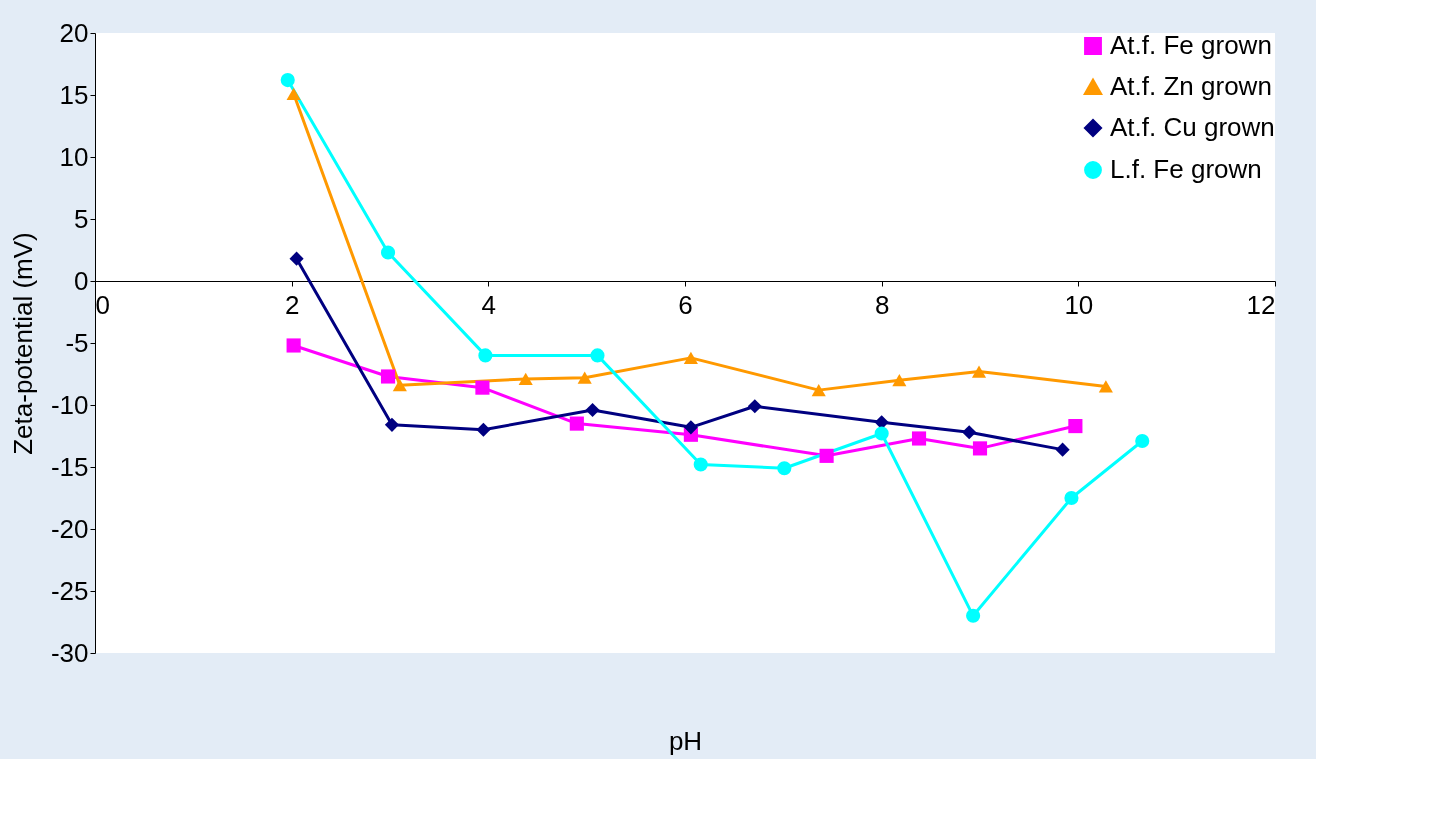 This screenshot has height=817, width=1433. I want to click on x-tick-label: 0, so click(102, 304).